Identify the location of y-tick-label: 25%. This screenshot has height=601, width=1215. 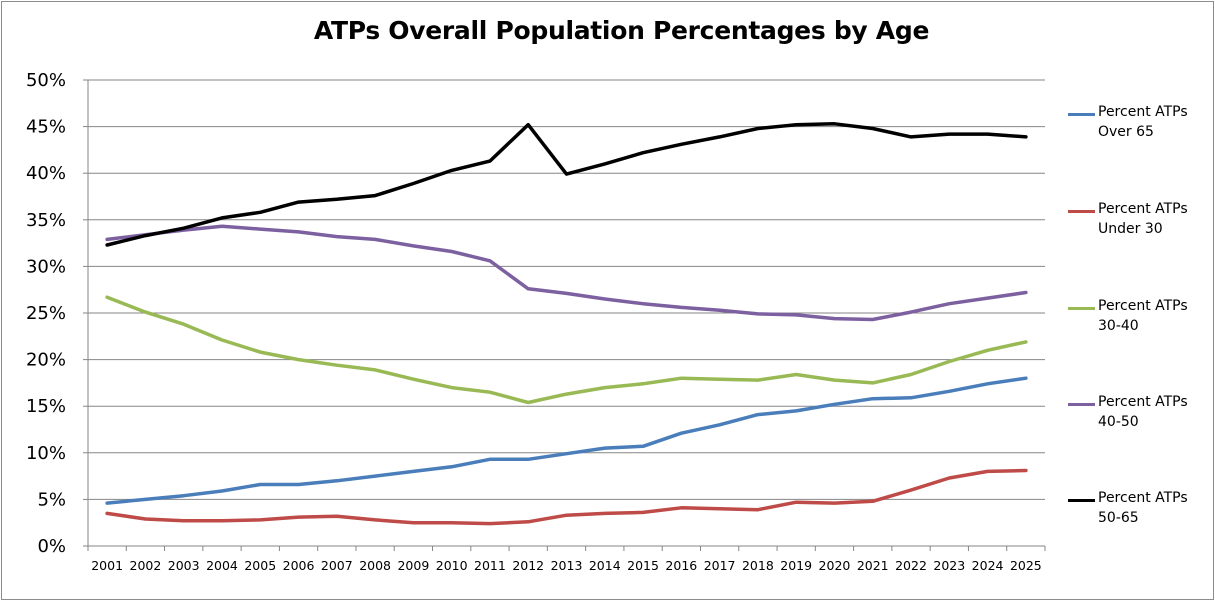
(46, 313).